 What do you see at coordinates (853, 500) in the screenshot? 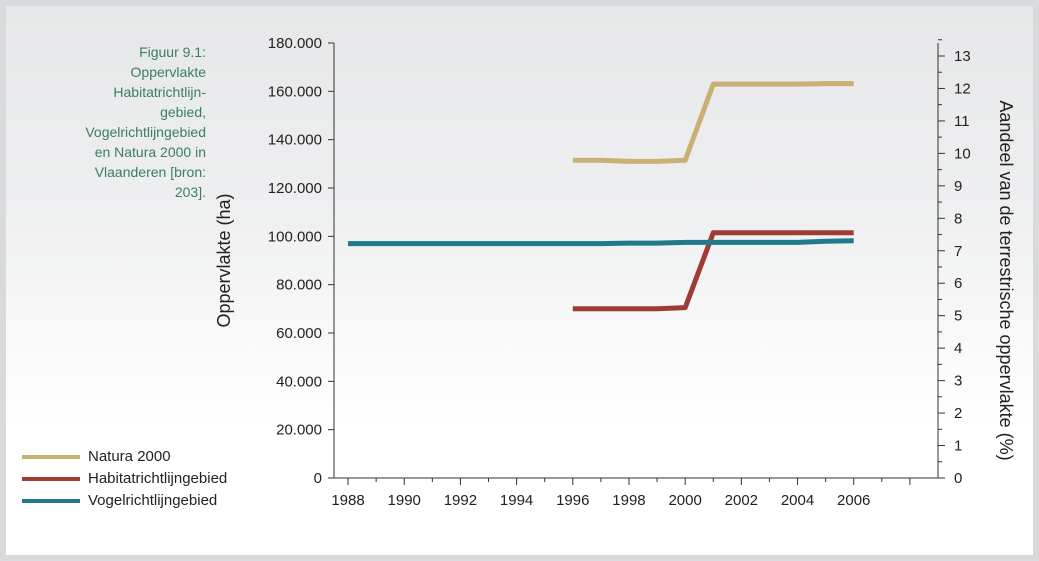
I see `x-tick-label: 2006` at bounding box center [853, 500].